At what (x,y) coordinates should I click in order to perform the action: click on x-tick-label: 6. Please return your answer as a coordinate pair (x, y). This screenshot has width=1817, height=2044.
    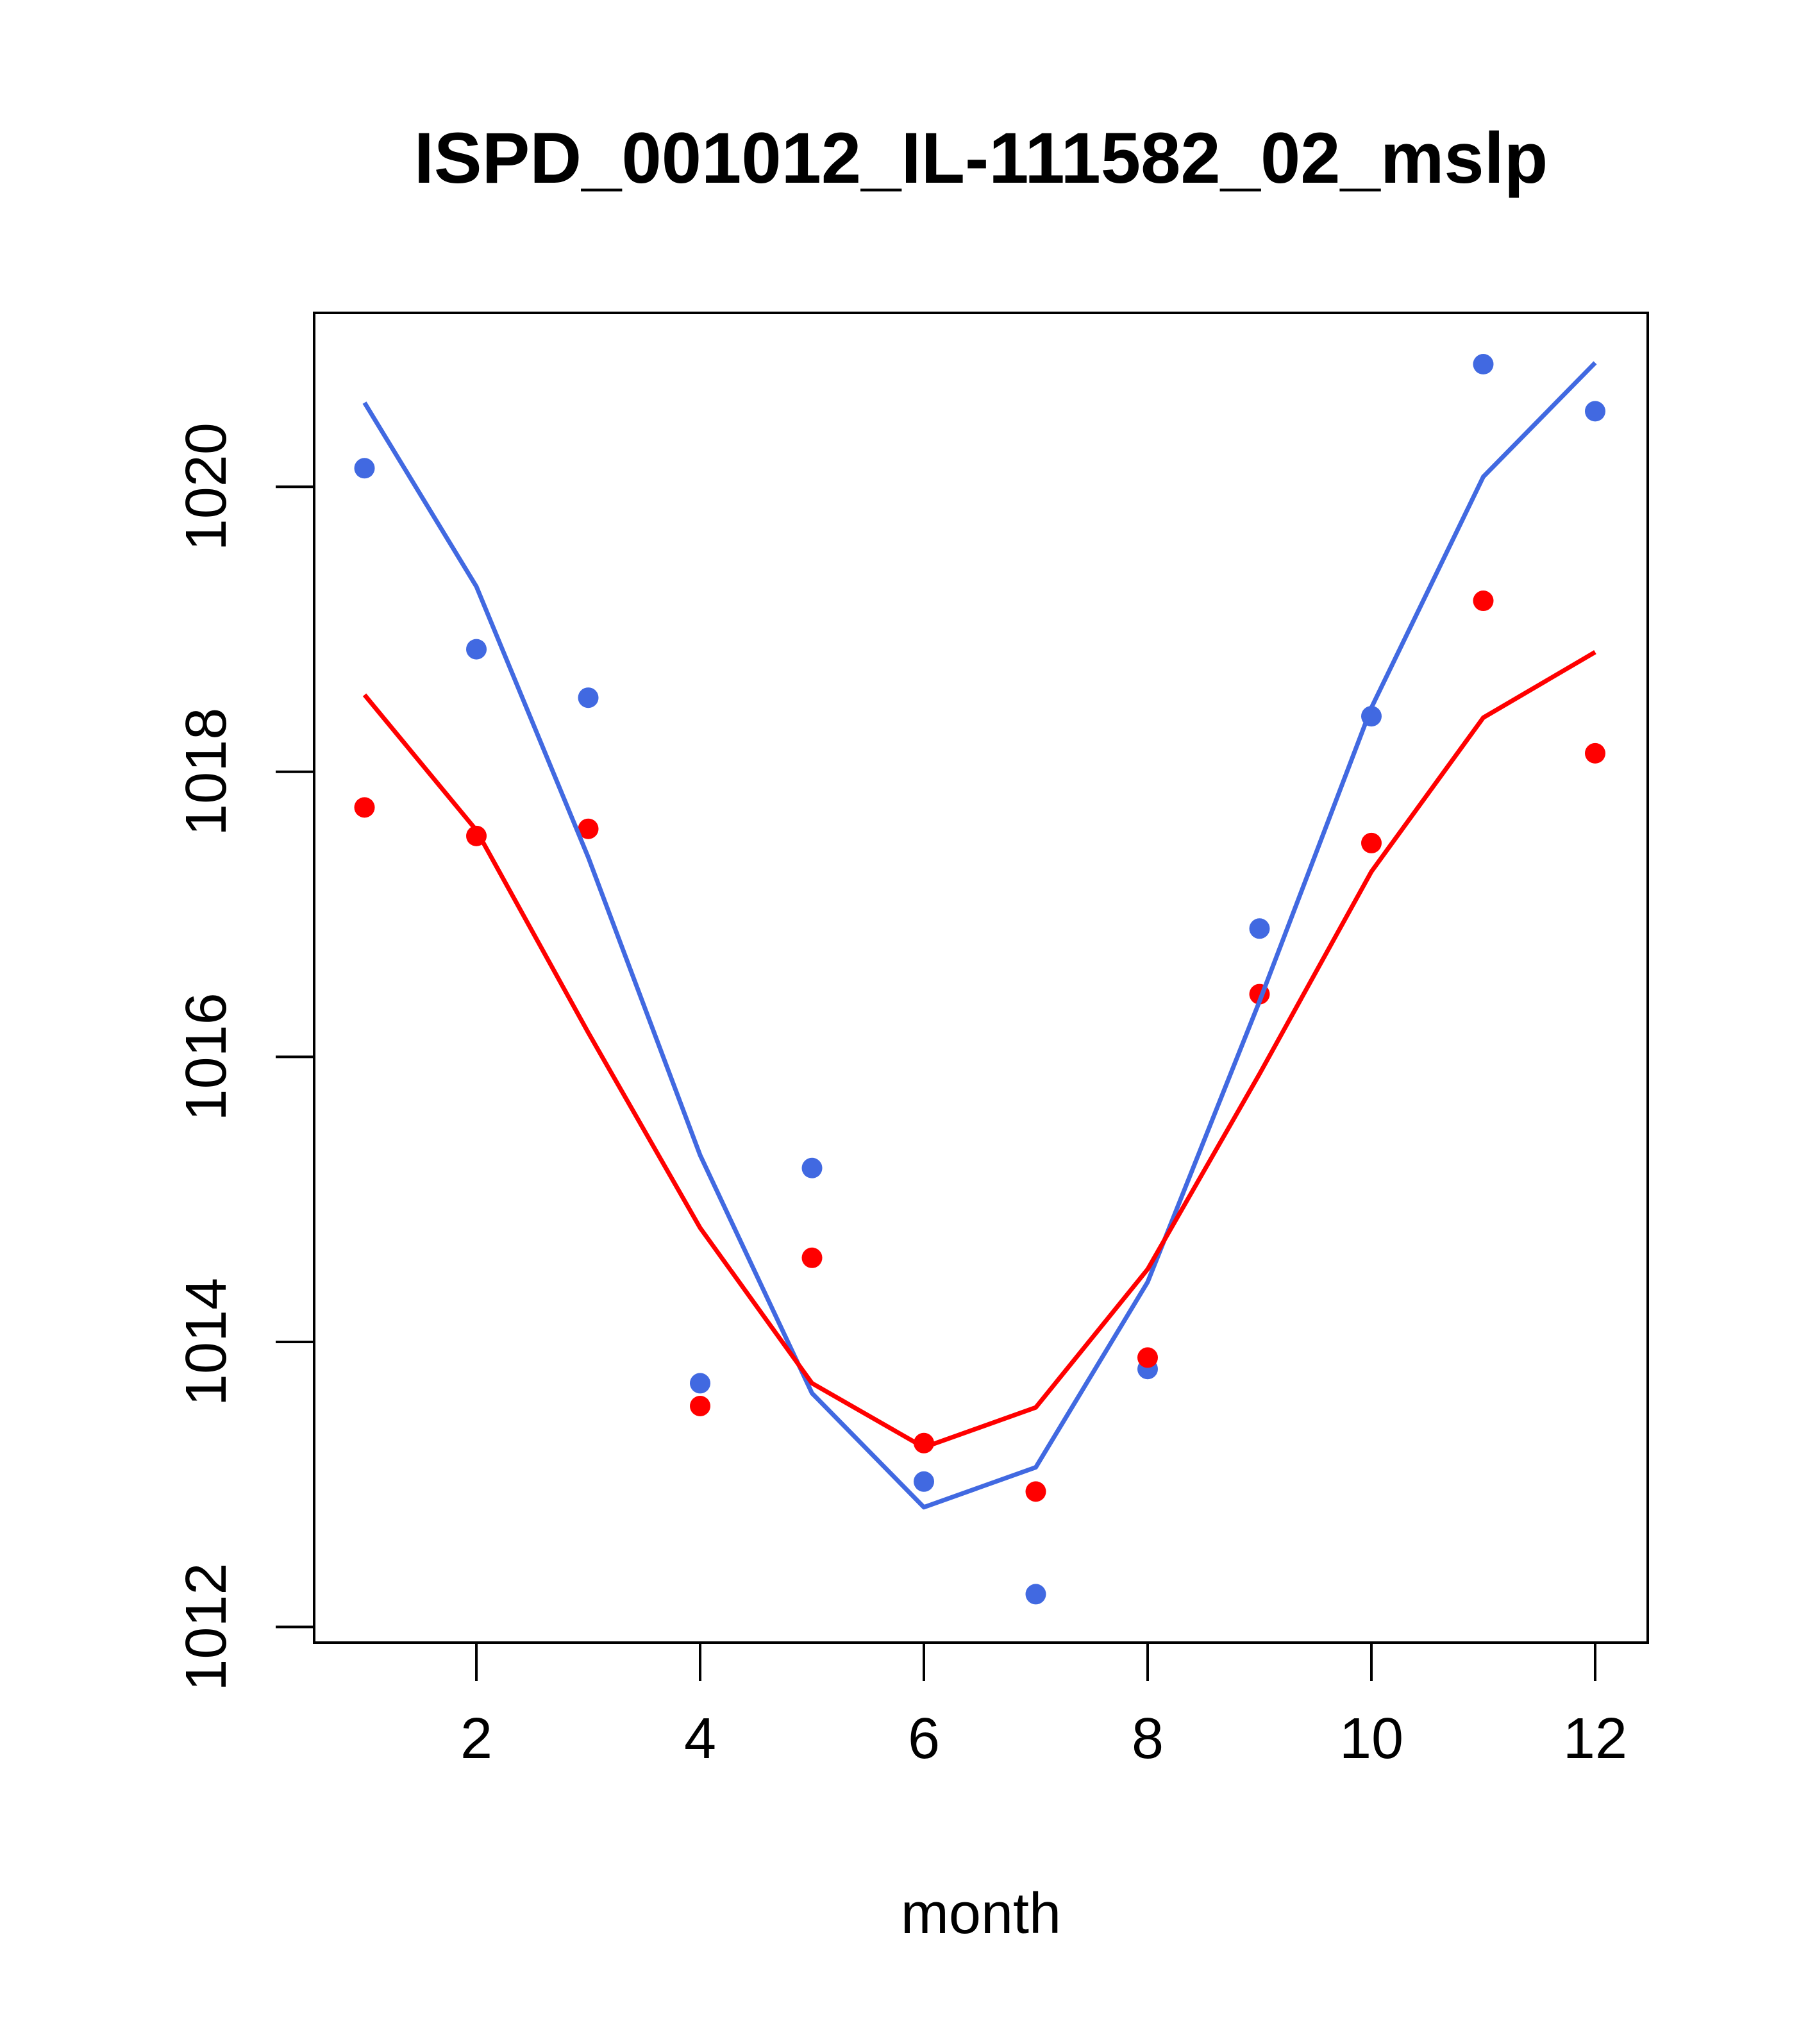
    Looking at the image, I should click on (924, 1739).